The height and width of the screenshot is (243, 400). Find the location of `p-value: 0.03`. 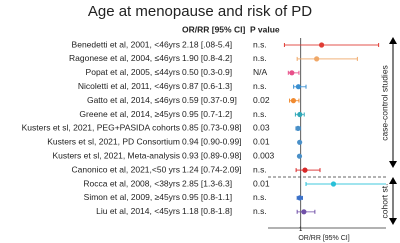

p-value: 0.03 is located at coordinates (261, 128).